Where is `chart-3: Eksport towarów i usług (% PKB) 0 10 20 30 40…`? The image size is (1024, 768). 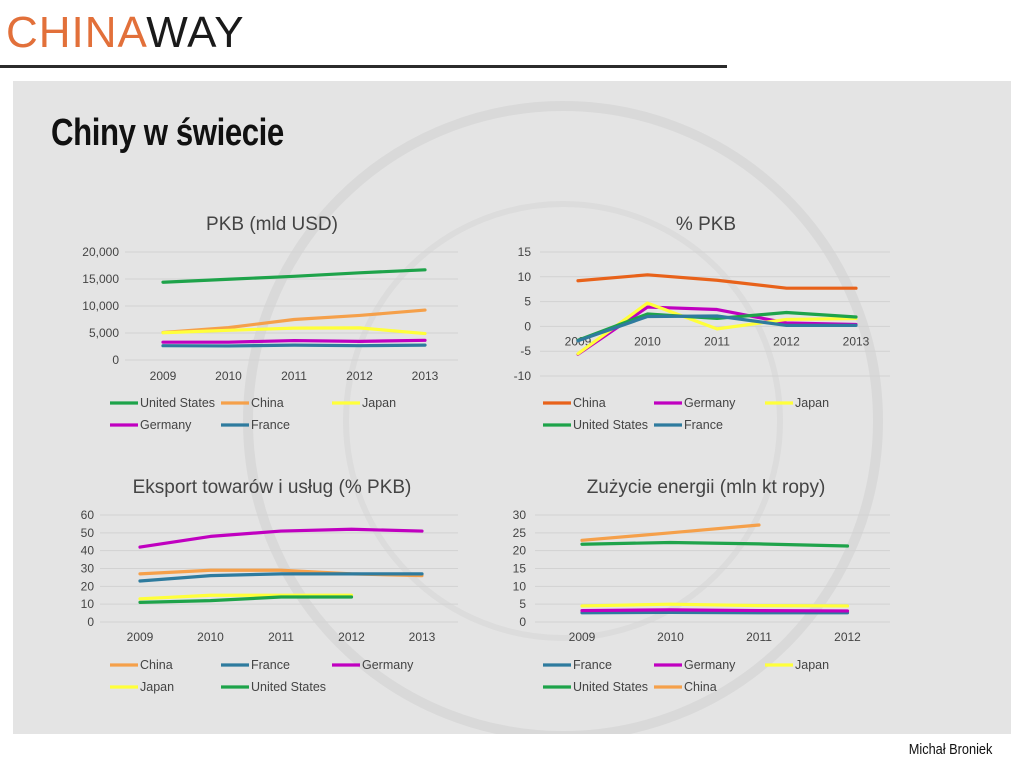 chart-3: Eksport towarów i usług (% PKB) 0 10 20 30 40… is located at coordinates (269, 585).